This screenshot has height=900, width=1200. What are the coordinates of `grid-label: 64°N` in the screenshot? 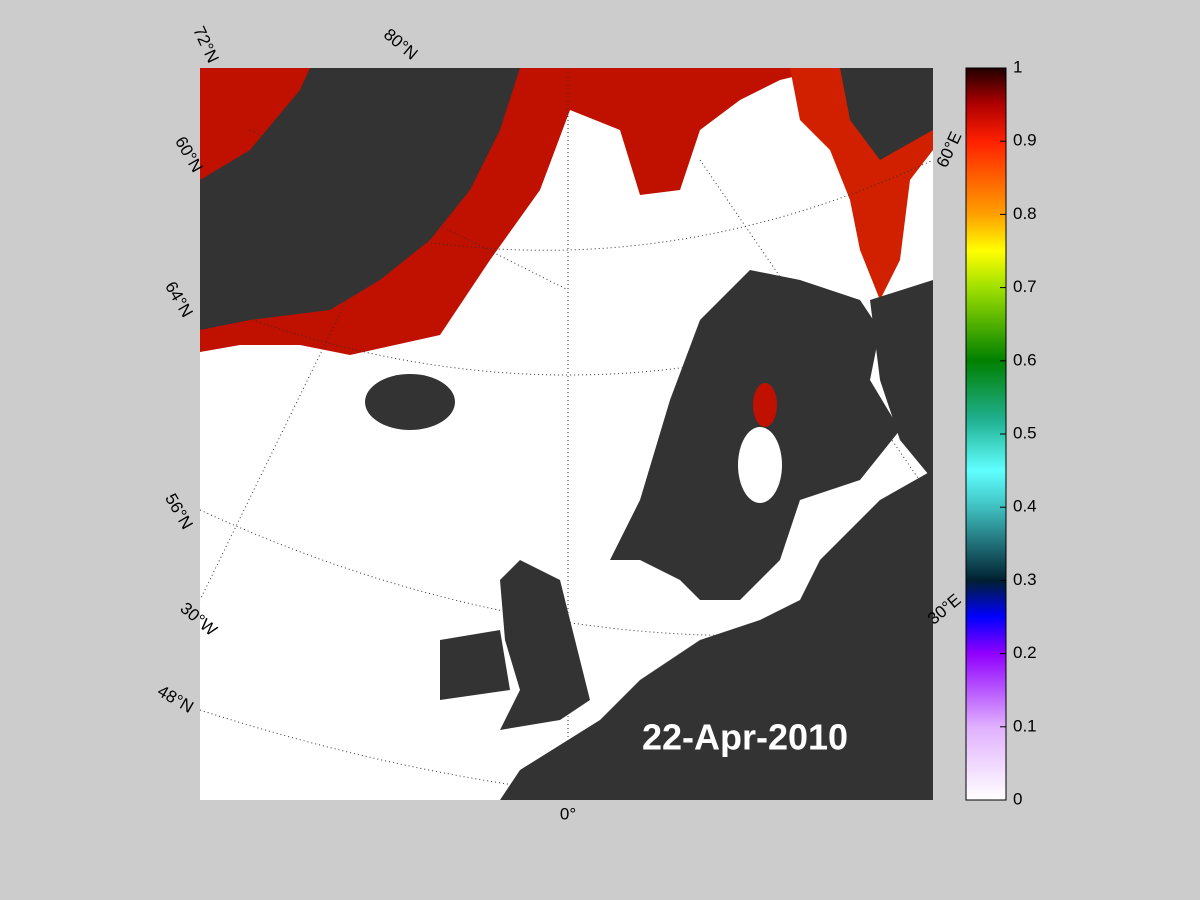 It's located at (178, 299).